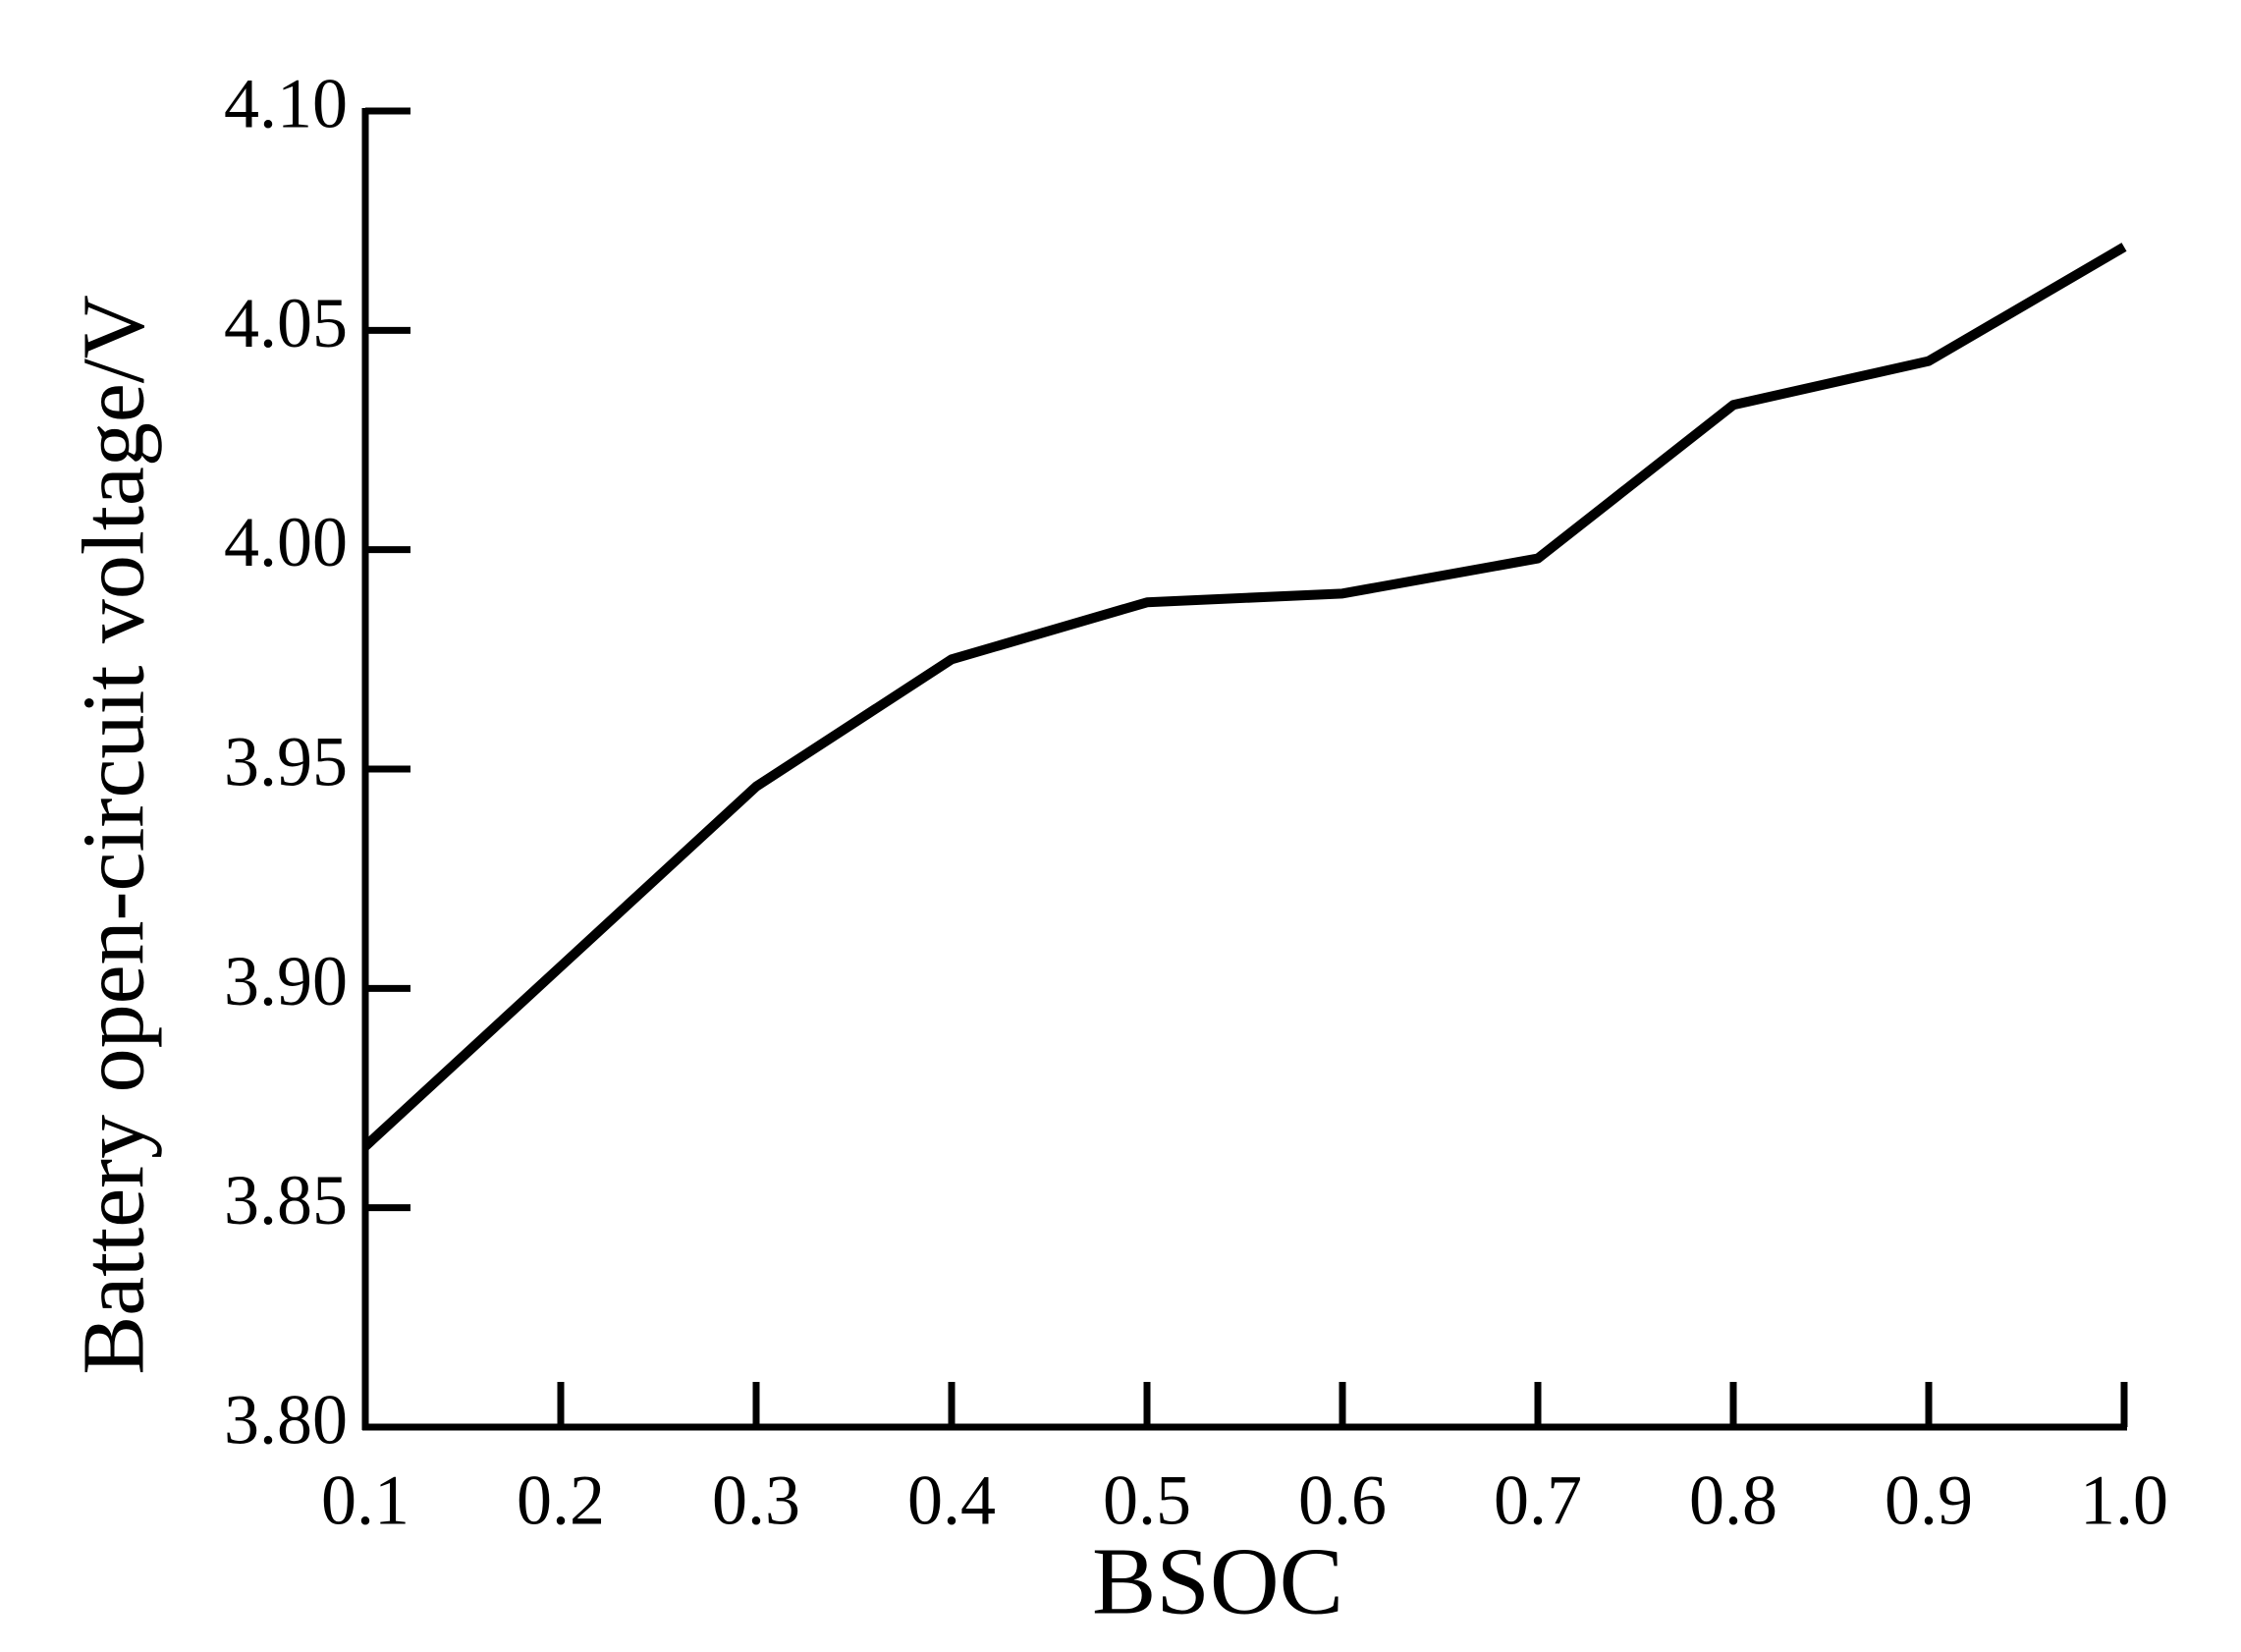 The image size is (2241, 1652). I want to click on x-tick-label: 0.8, so click(1733, 1500).